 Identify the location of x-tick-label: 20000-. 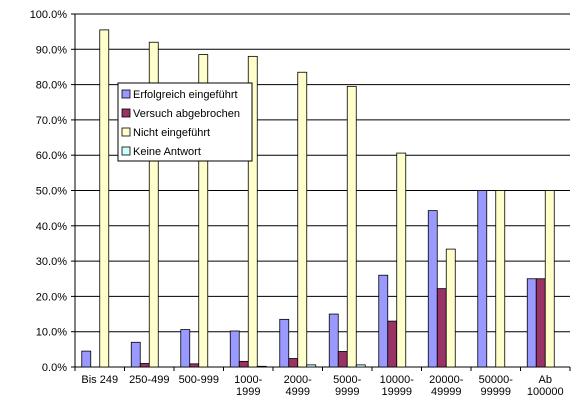
(446, 380).